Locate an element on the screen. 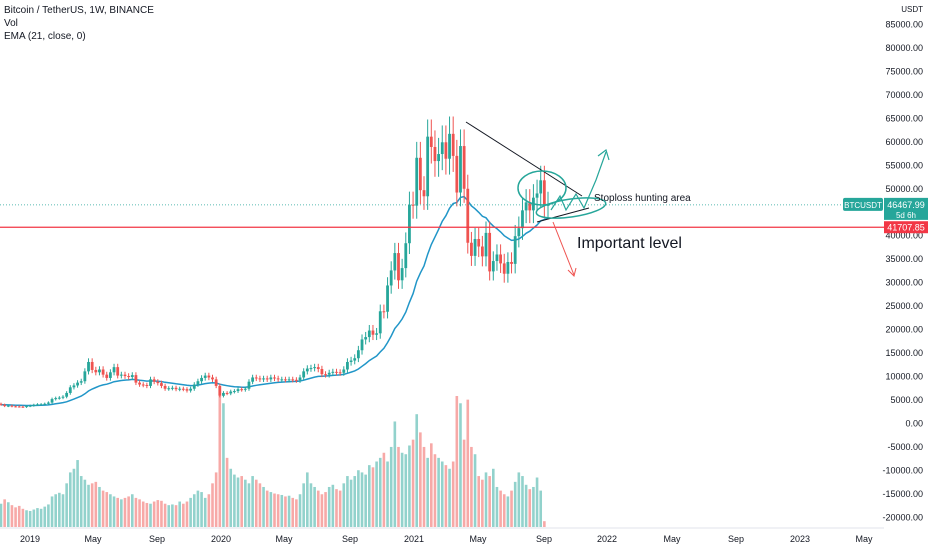 Image resolution: width=932 pixels, height=555 pixels. price-tick-label: 60000.00 is located at coordinates (904, 142).